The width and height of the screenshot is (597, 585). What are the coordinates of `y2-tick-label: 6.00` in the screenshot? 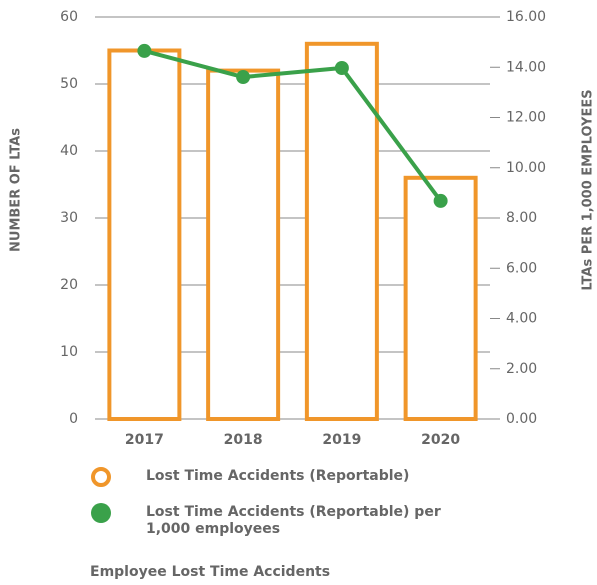 It's located at (521, 268).